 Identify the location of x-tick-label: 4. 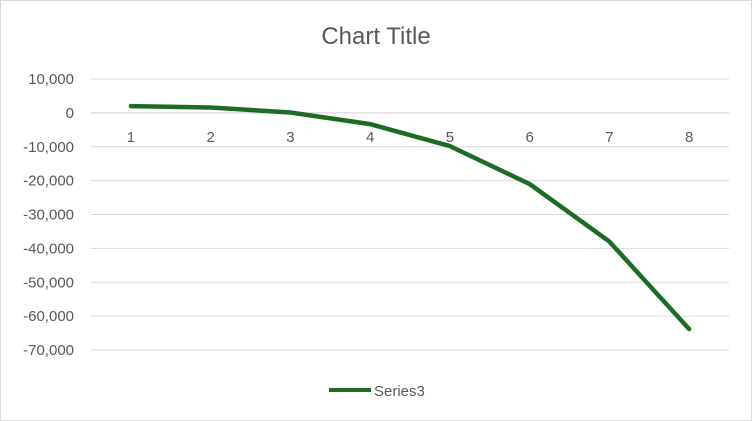
(370, 137).